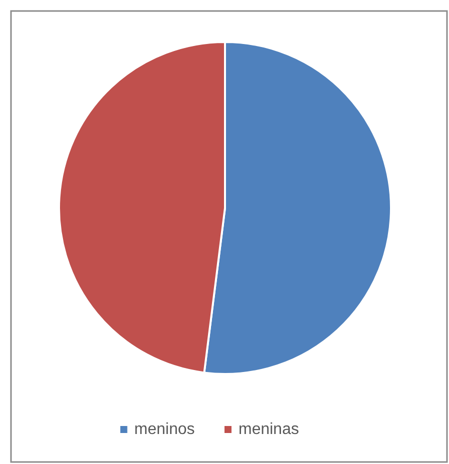 Image resolution: width=449 pixels, height=464 pixels. What do you see at coordinates (268, 429) in the screenshot?
I see `legend-label: meninas` at bounding box center [268, 429].